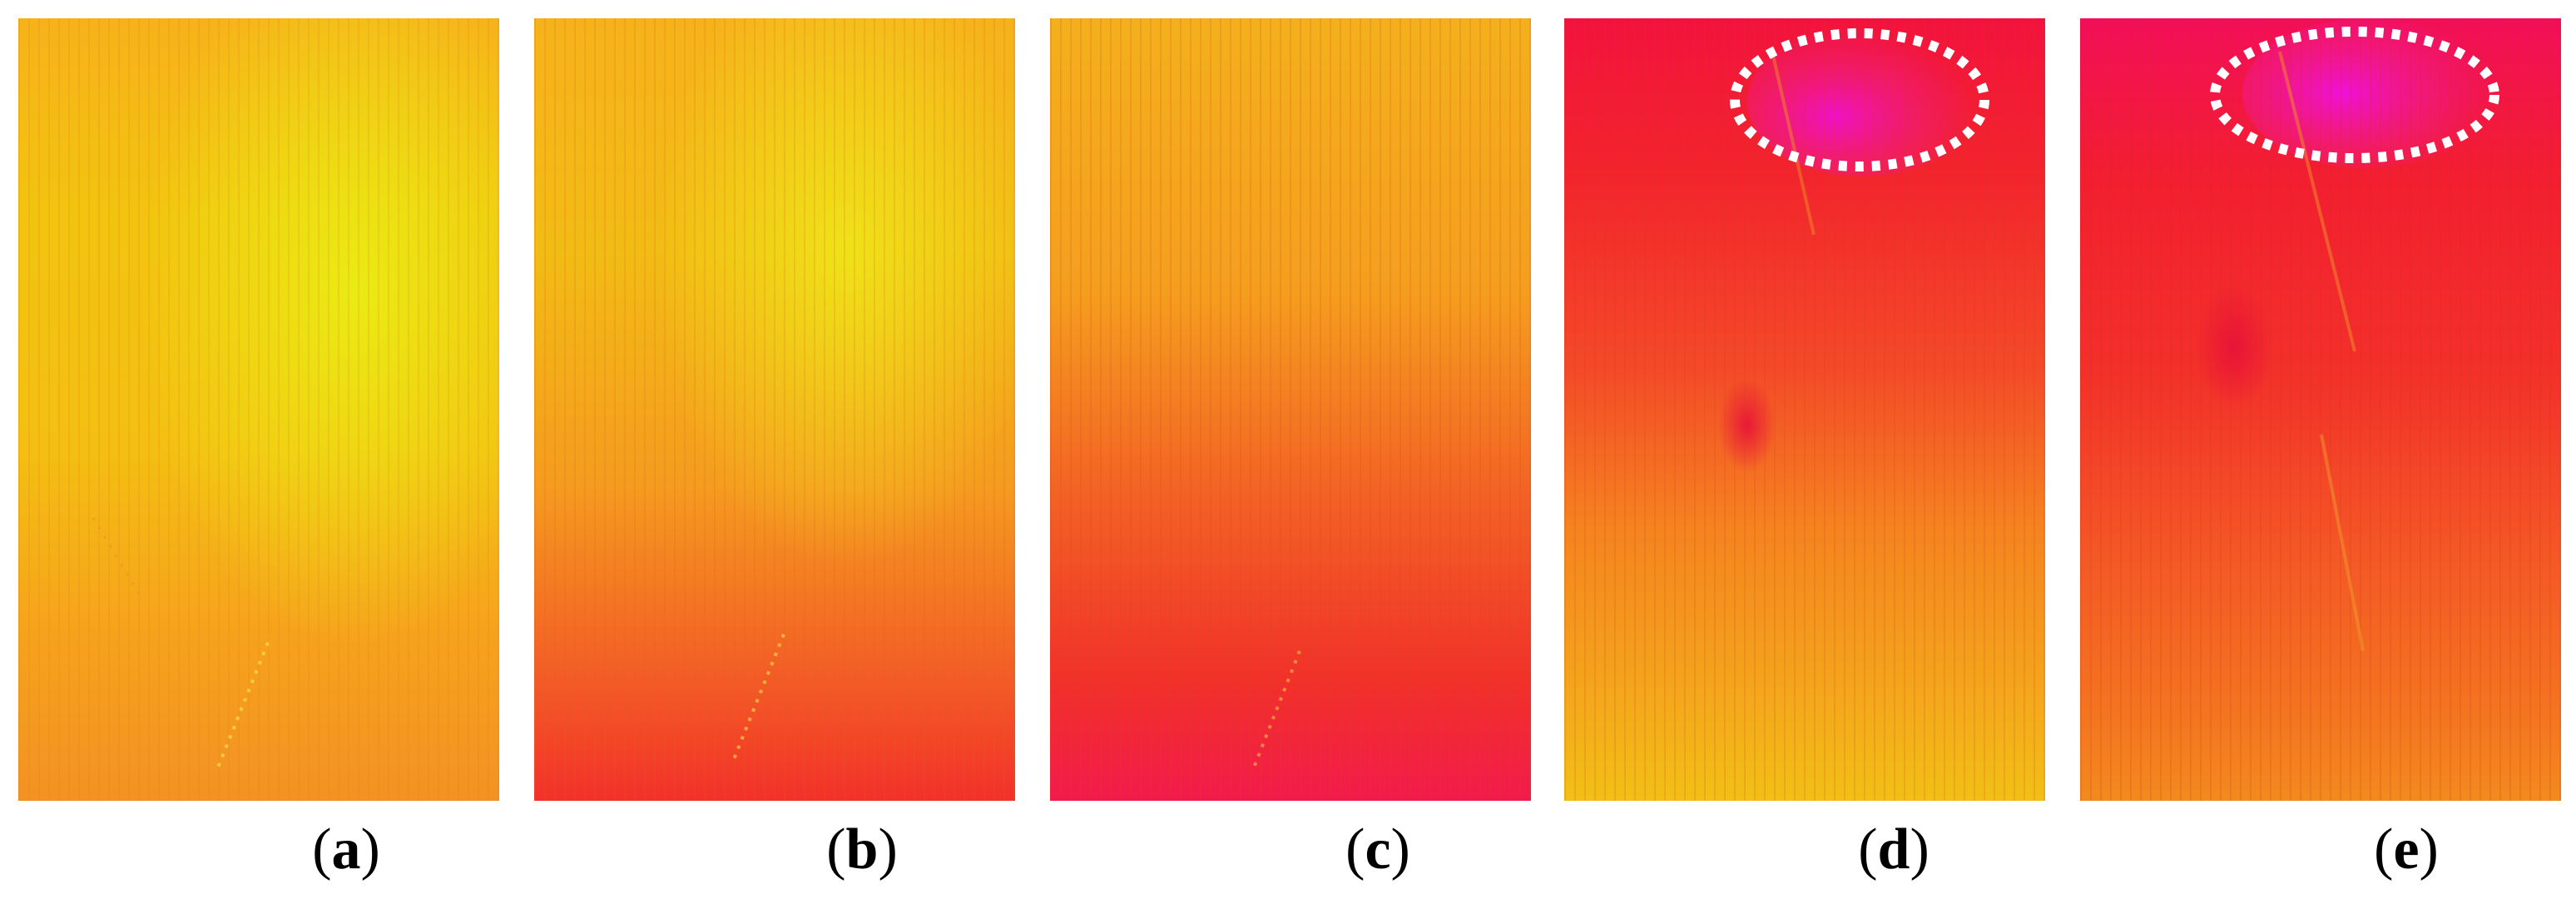 The width and height of the screenshot is (2576, 909). I want to click on caption-d: (d), so click(1894, 850).